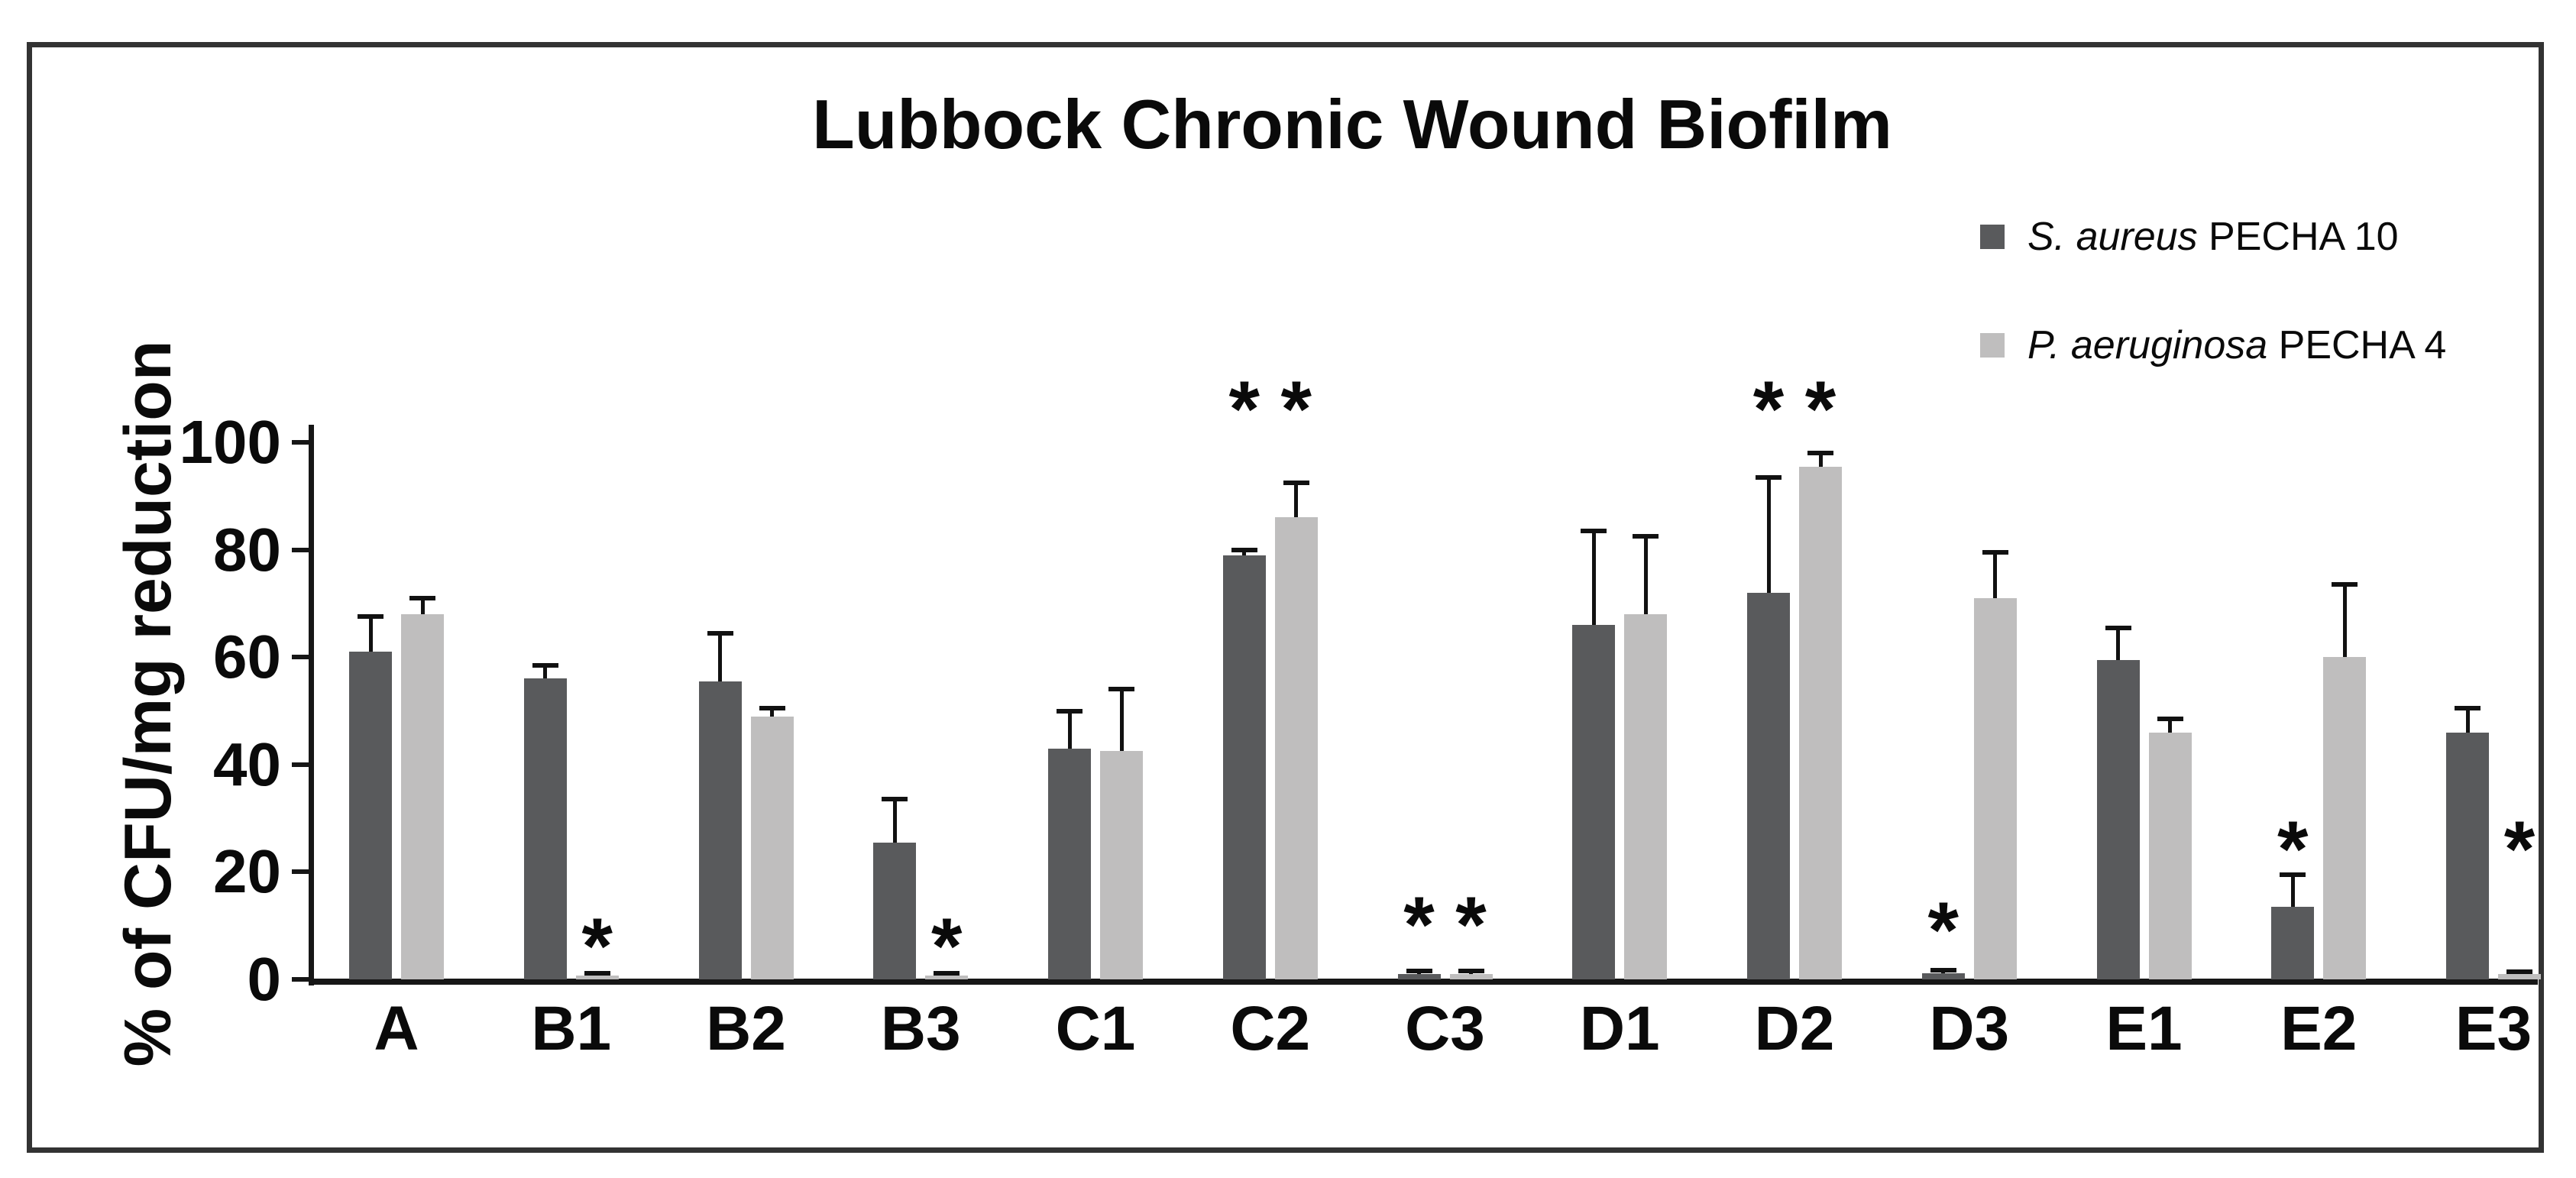 Image resolution: width=2576 pixels, height=1178 pixels. What do you see at coordinates (2147, 345) in the screenshot?
I see `legend-species-name: P. aeruginosa` at bounding box center [2147, 345].